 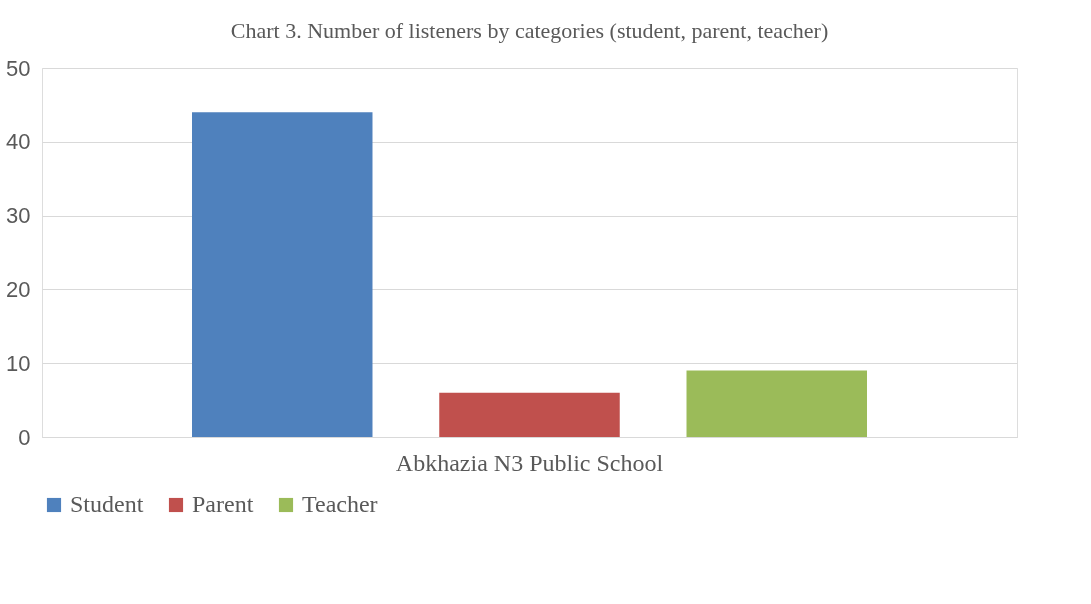 I want to click on y-tick-label: 10, so click(x=18, y=363).